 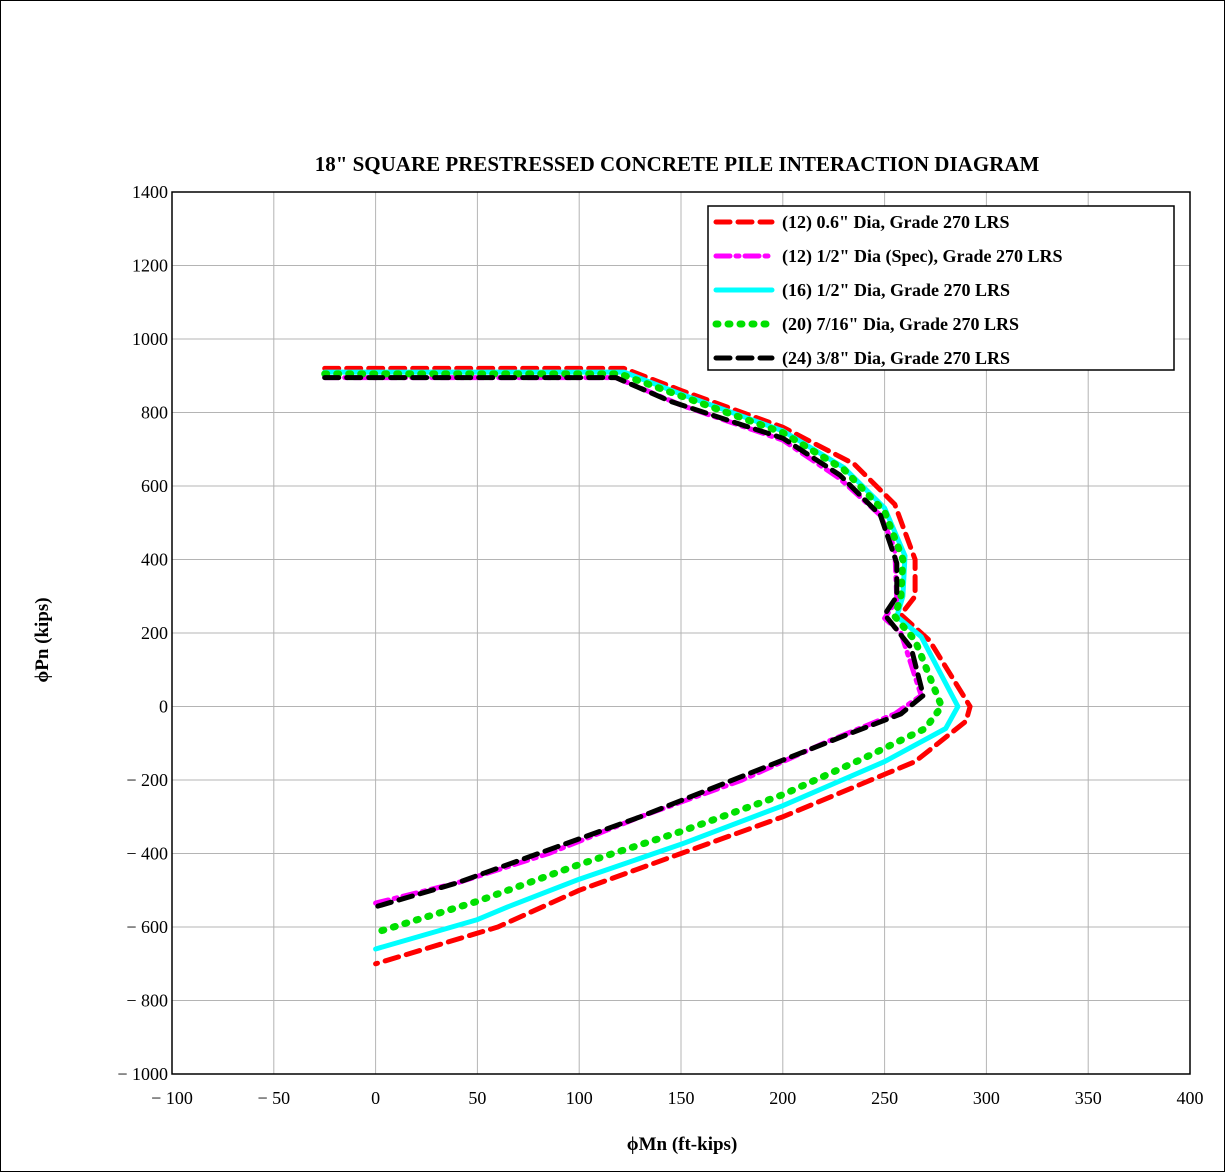 I want to click on y-tick-label: − 200, so click(x=147, y=780).